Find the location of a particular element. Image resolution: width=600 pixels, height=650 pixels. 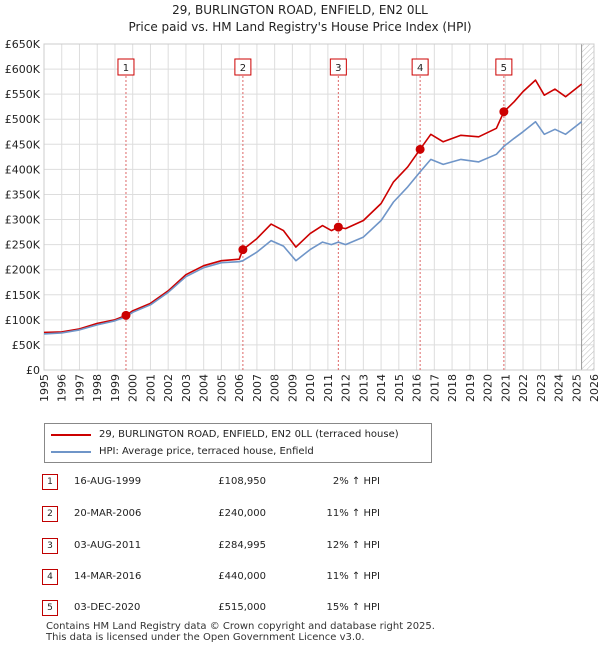

sale-hpi-change: 12% ↑ HPI is located at coordinates (353, 545).